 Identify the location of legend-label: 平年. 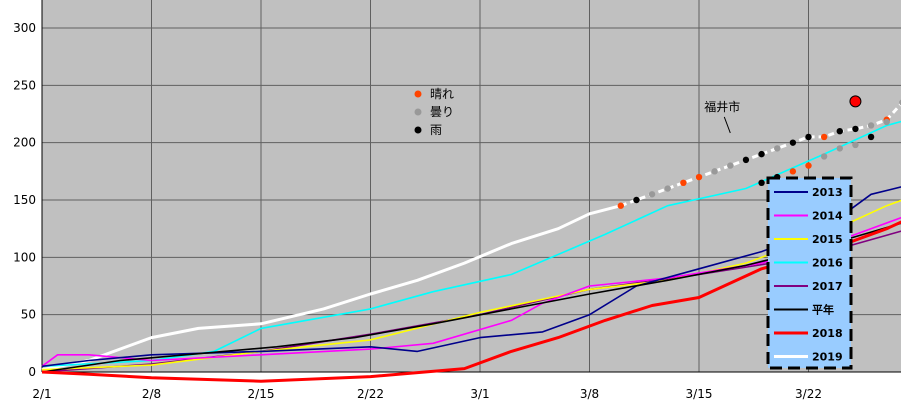
(823, 310).